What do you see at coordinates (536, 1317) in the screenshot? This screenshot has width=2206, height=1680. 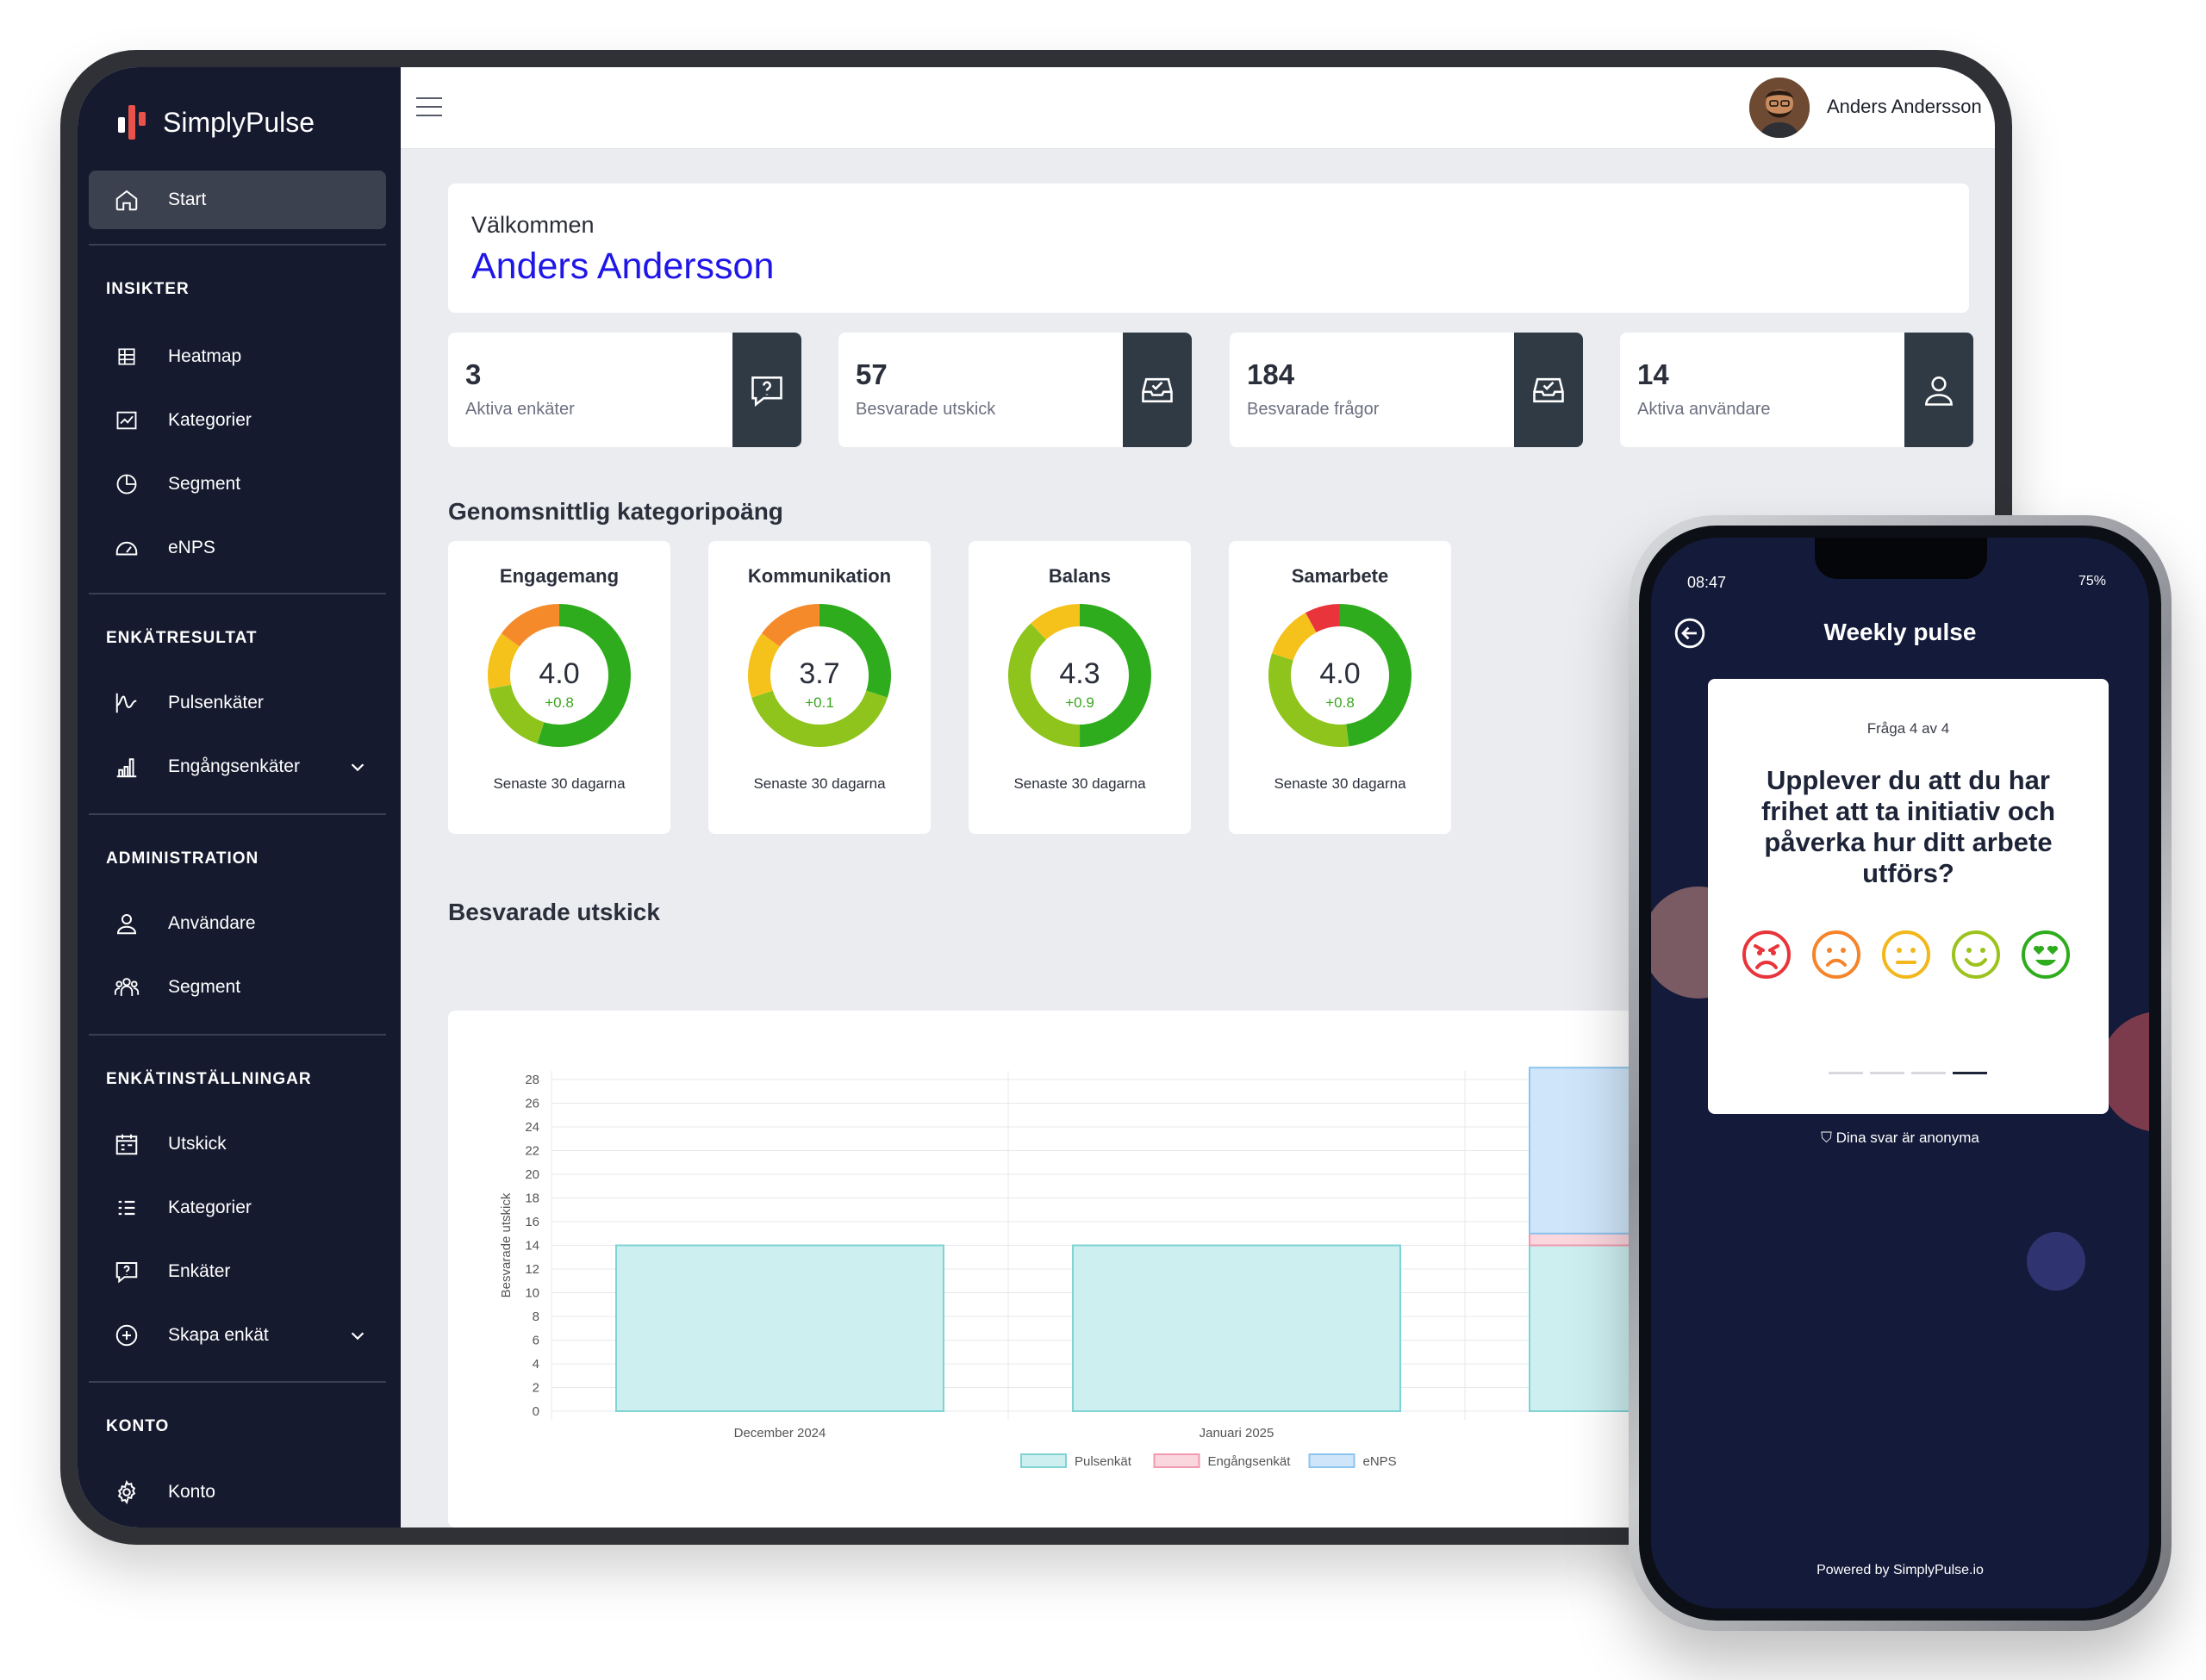 I see `y-tick-label: 8` at bounding box center [536, 1317].